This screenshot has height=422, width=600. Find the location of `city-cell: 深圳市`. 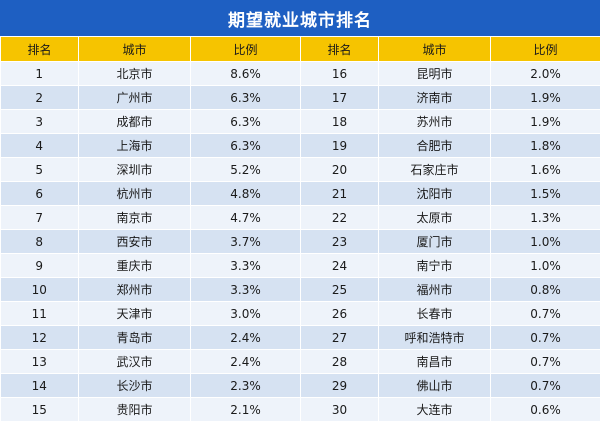

city-cell: 深圳市 is located at coordinates (135, 170).